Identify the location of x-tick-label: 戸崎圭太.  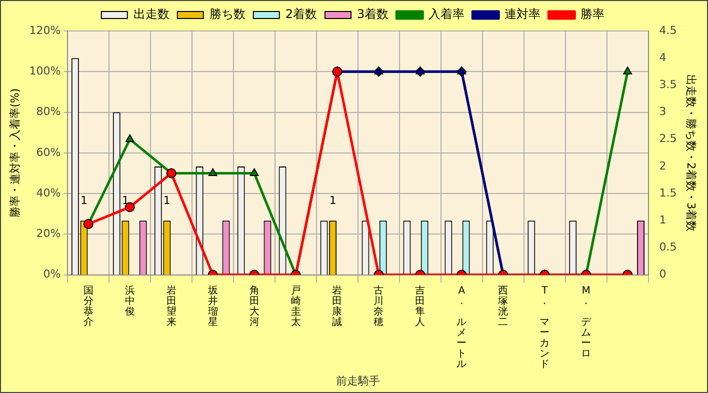
(295, 307).